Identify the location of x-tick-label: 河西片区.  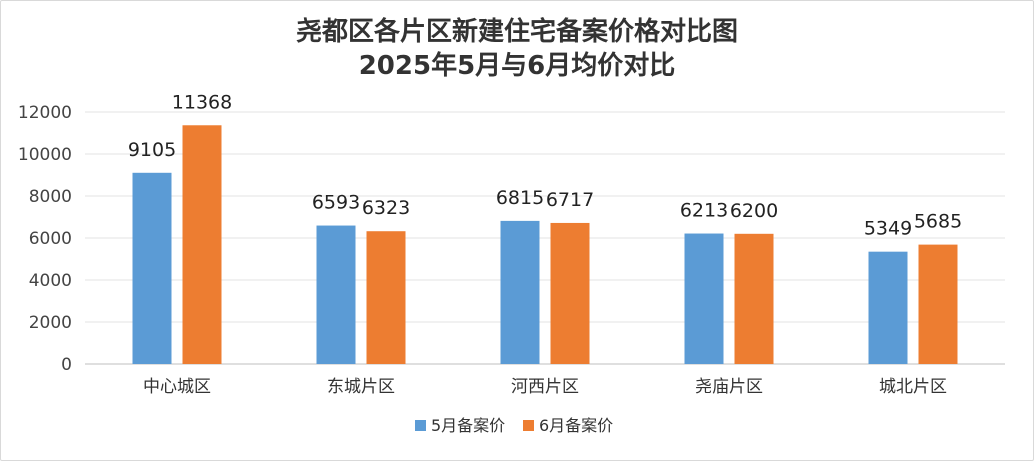
(545, 387).